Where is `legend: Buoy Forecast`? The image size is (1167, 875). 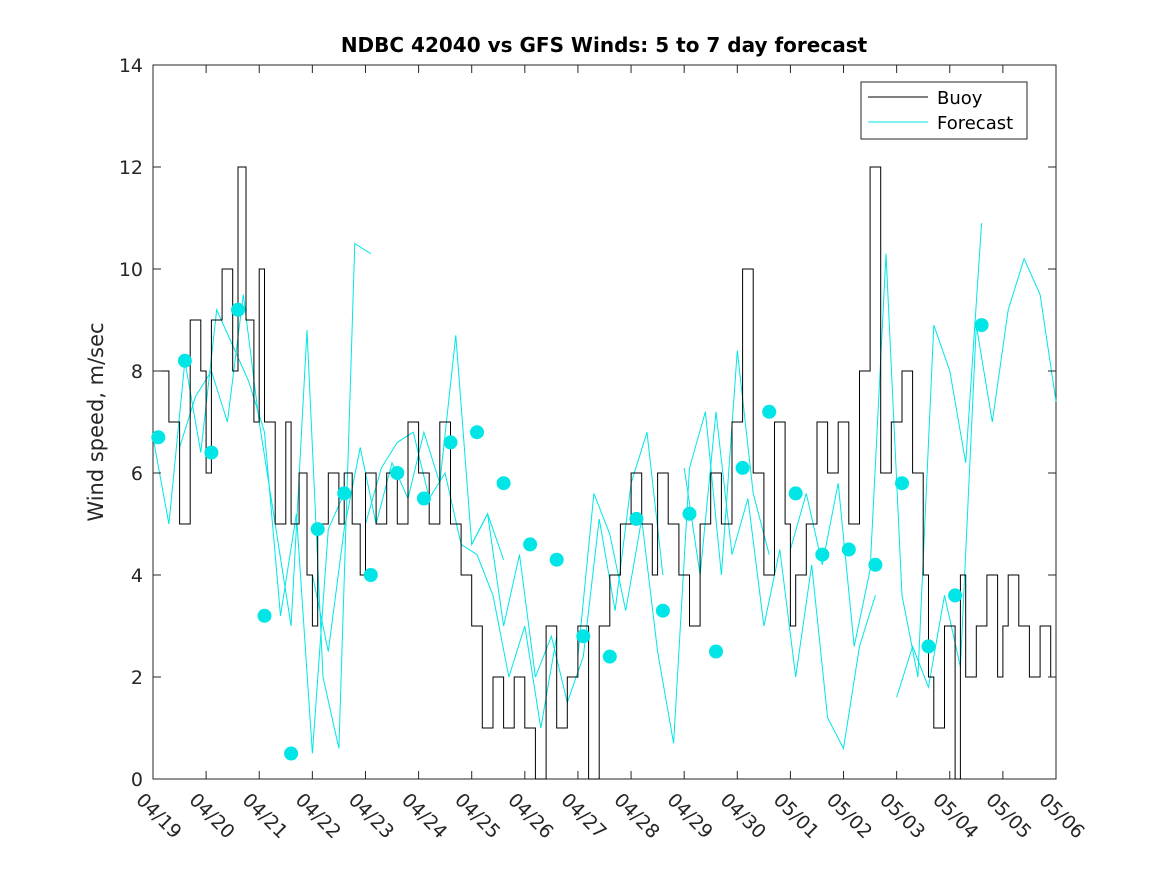 legend: Buoy Forecast is located at coordinates (944, 110).